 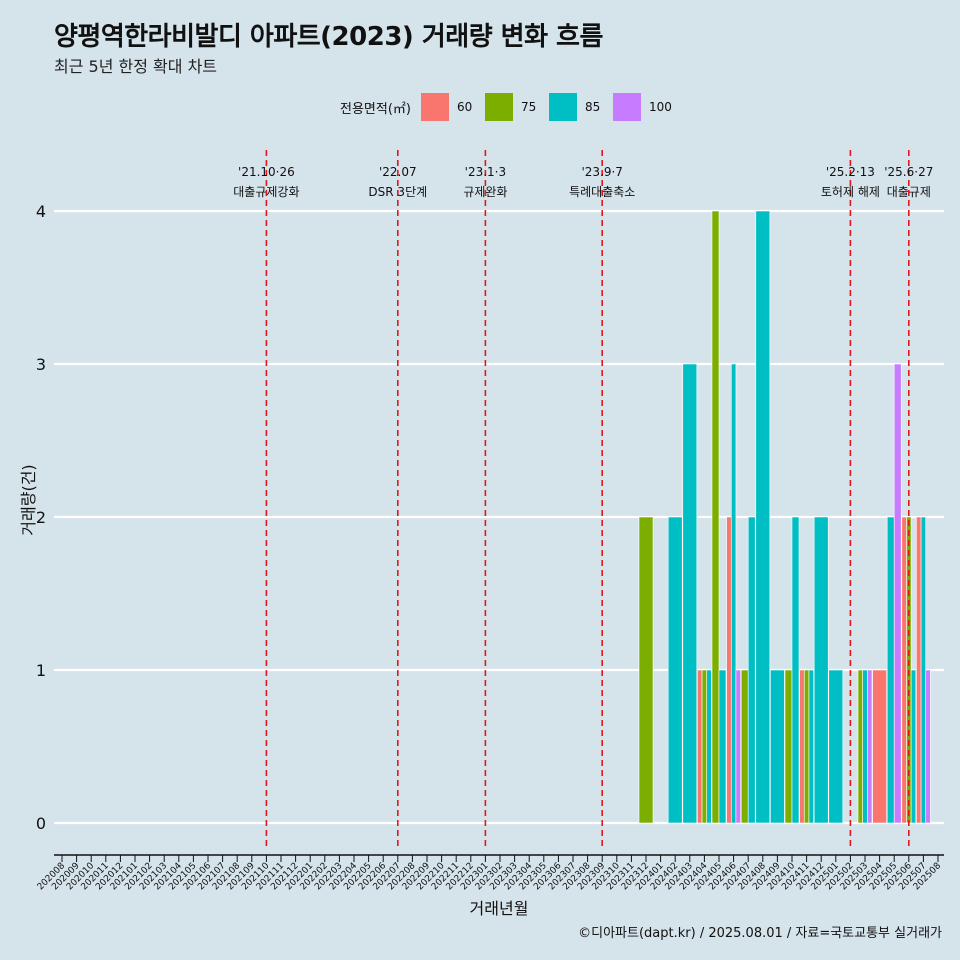 What do you see at coordinates (499, 908) in the screenshot?
I see `x-axis-title: 거래년월` at bounding box center [499, 908].